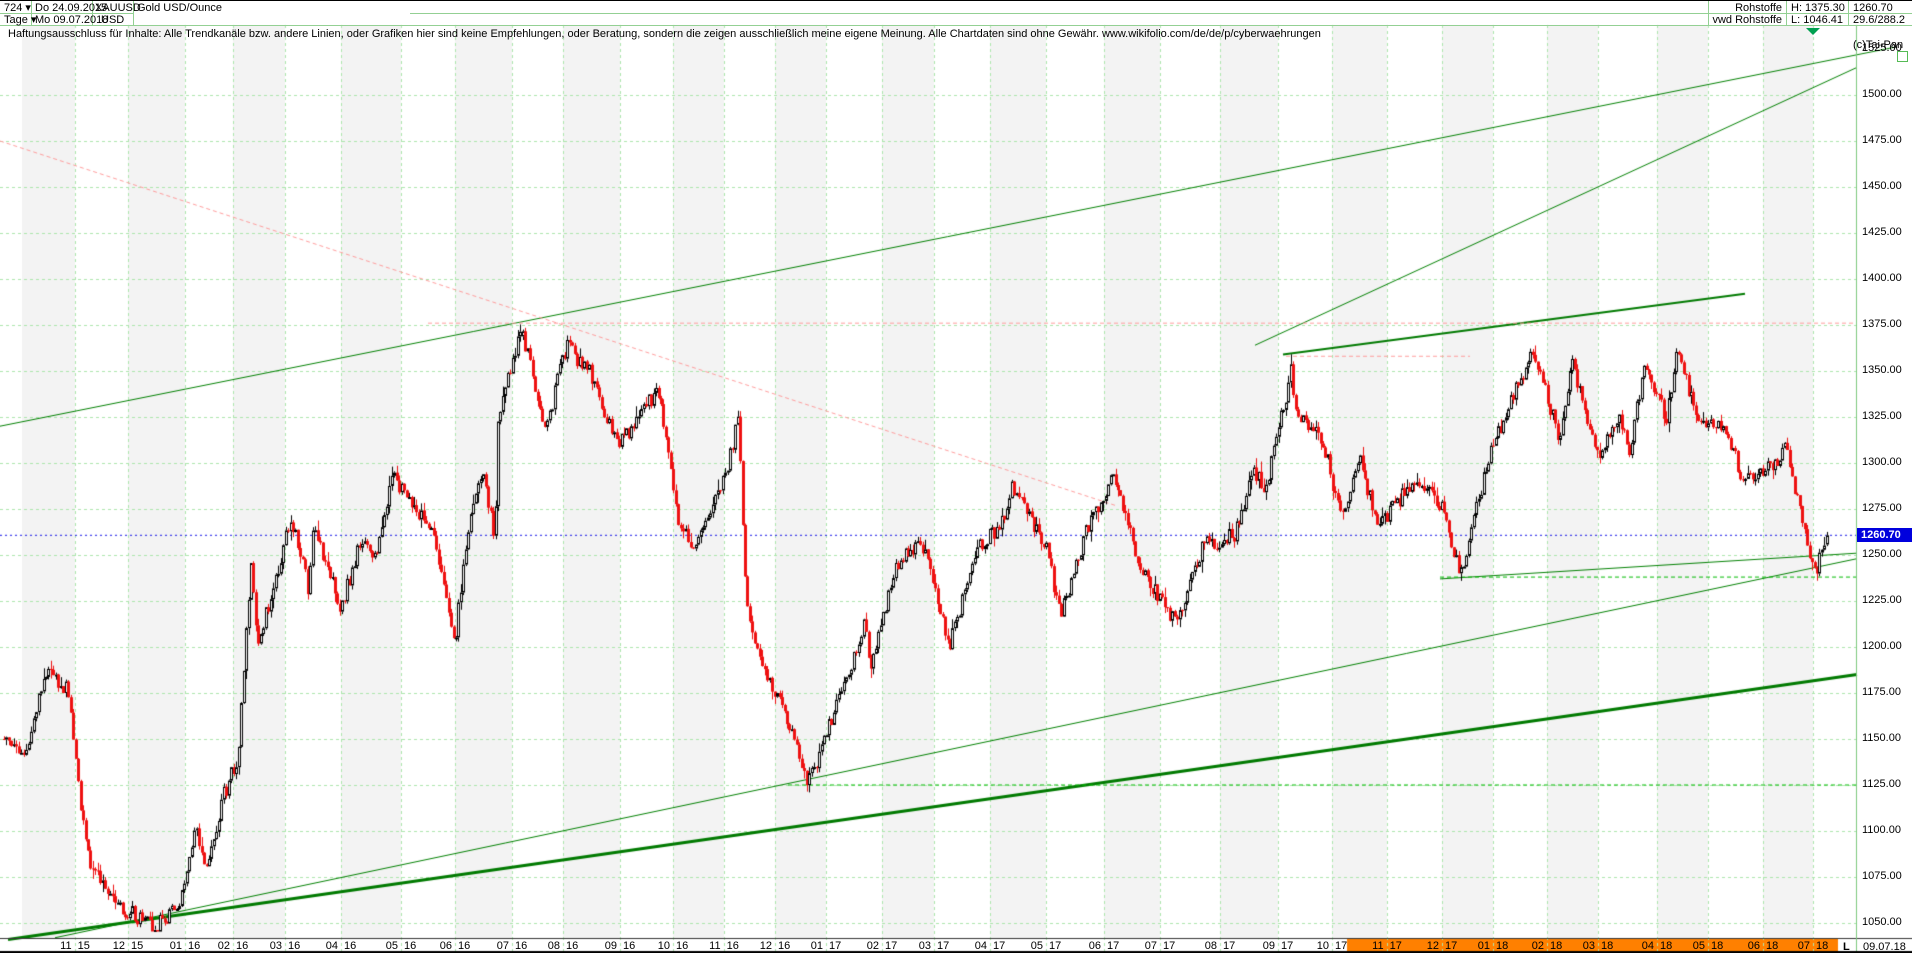  I want to click on y-axis-label: 1100.00, so click(1881, 830).